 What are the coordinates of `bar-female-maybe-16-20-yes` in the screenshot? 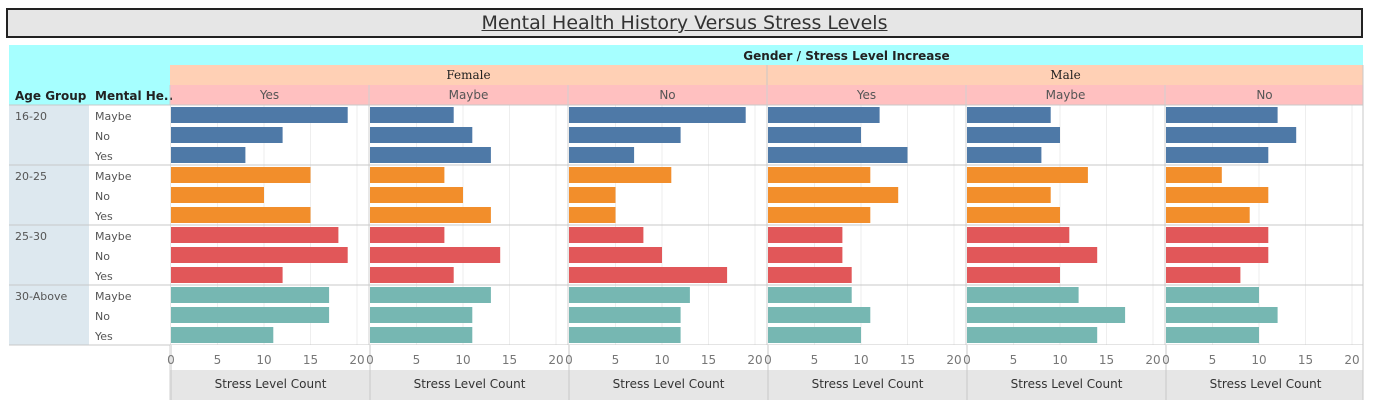 It's located at (430, 155).